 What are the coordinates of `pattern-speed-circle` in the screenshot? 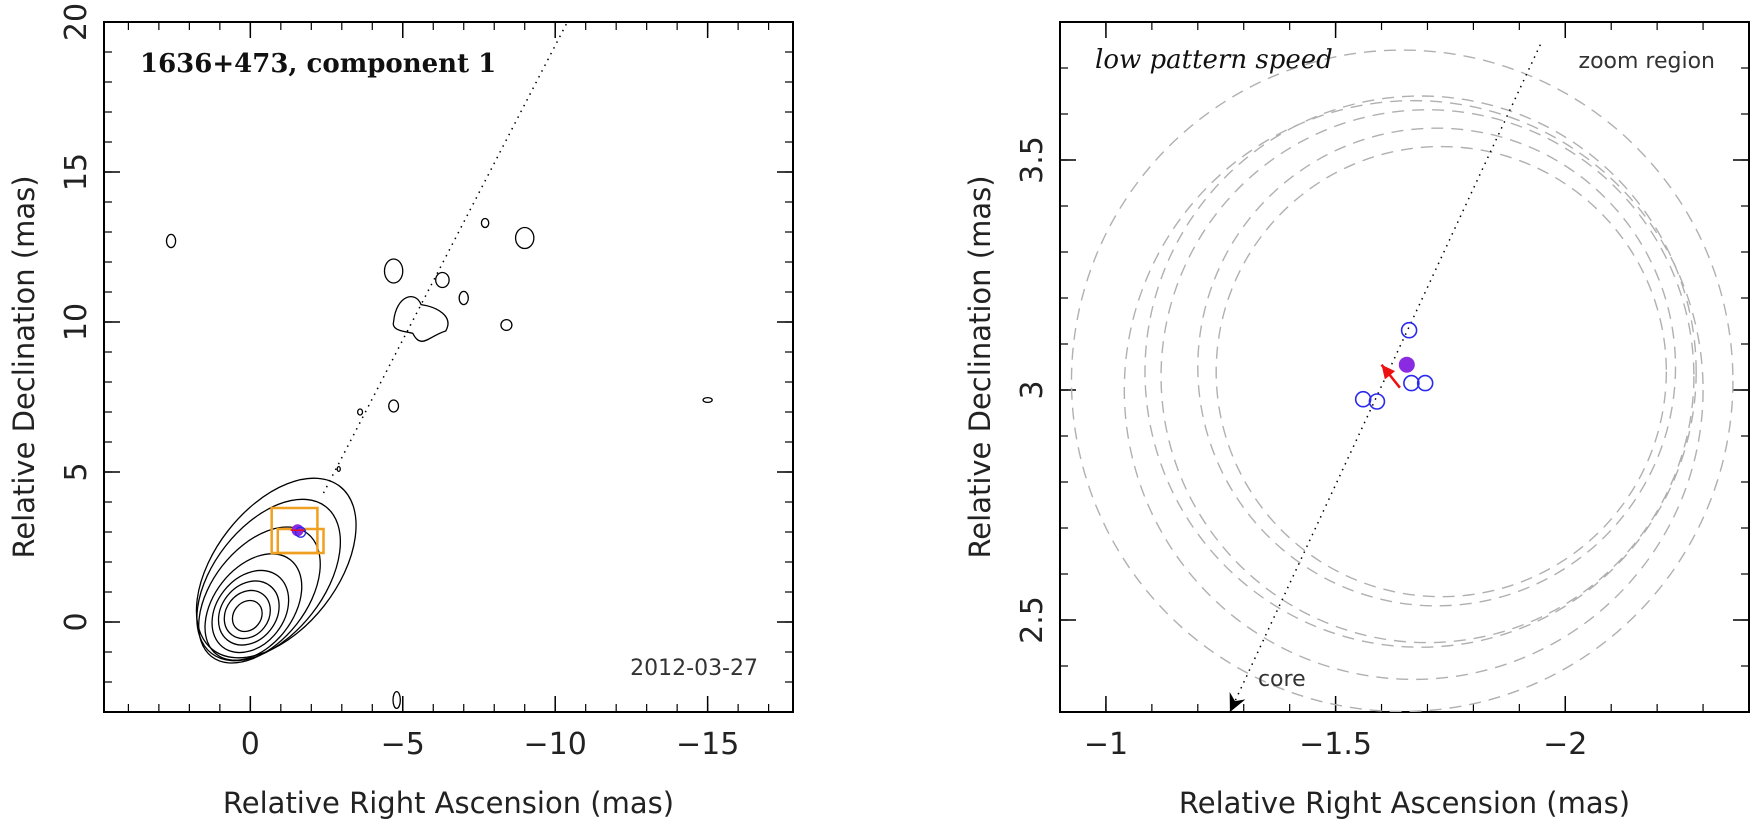 It's located at (1441, 371).